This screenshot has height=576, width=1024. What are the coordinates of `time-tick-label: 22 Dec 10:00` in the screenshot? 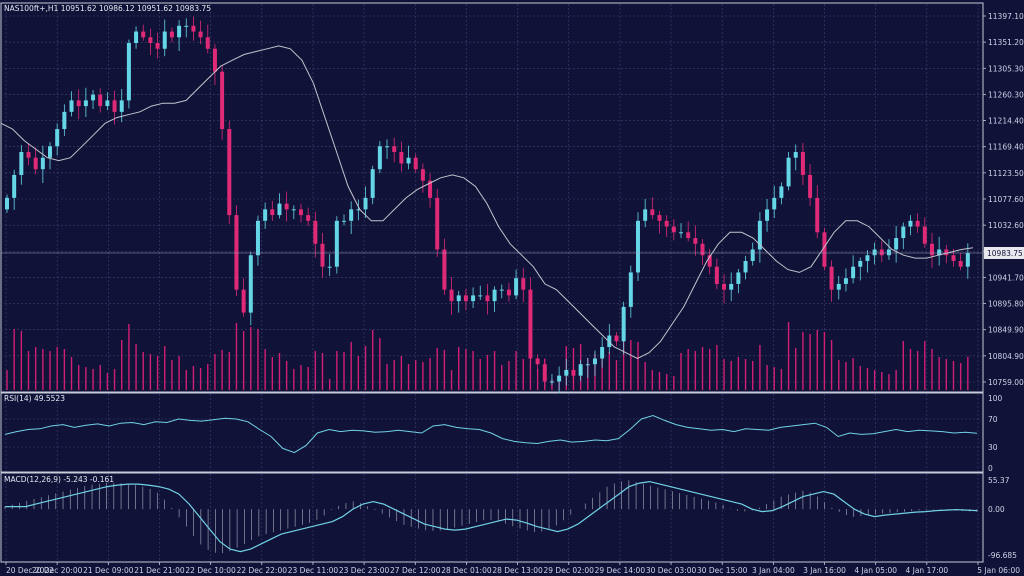 It's located at (210, 570).